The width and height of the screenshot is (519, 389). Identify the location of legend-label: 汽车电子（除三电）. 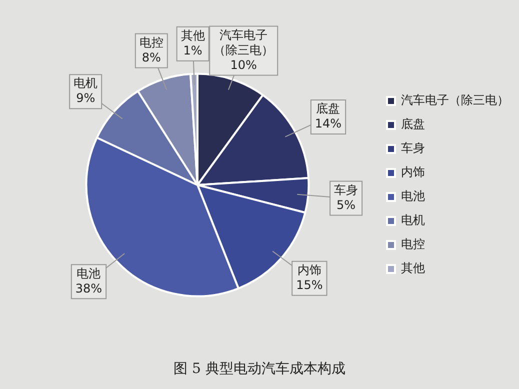
(455, 100).